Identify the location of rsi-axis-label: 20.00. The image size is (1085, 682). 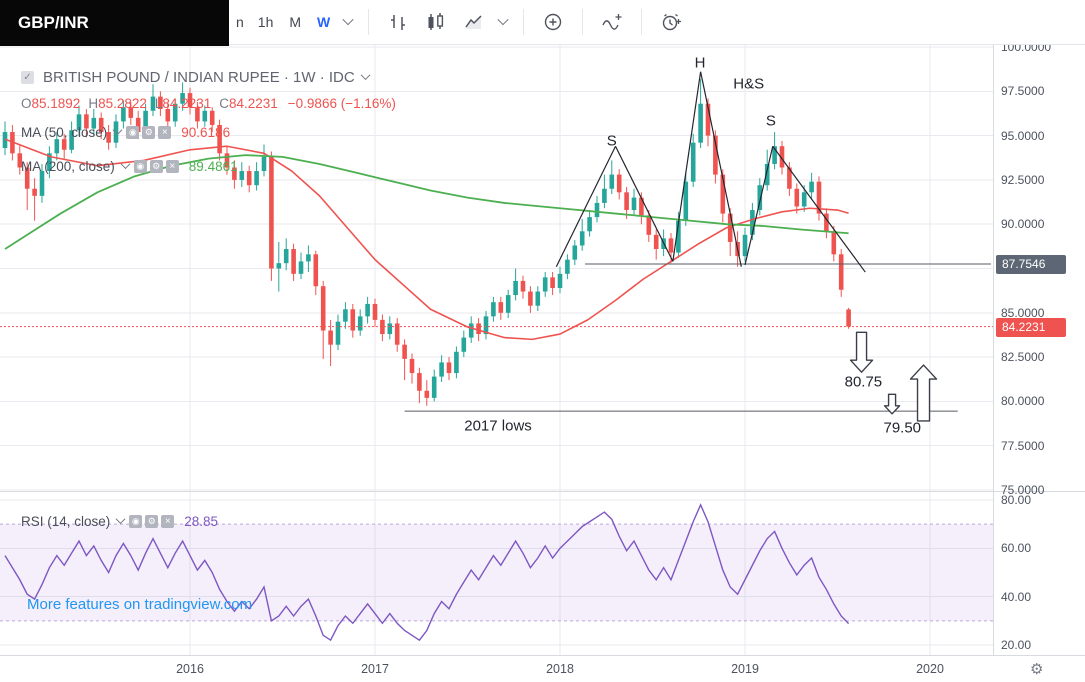
(1016, 645).